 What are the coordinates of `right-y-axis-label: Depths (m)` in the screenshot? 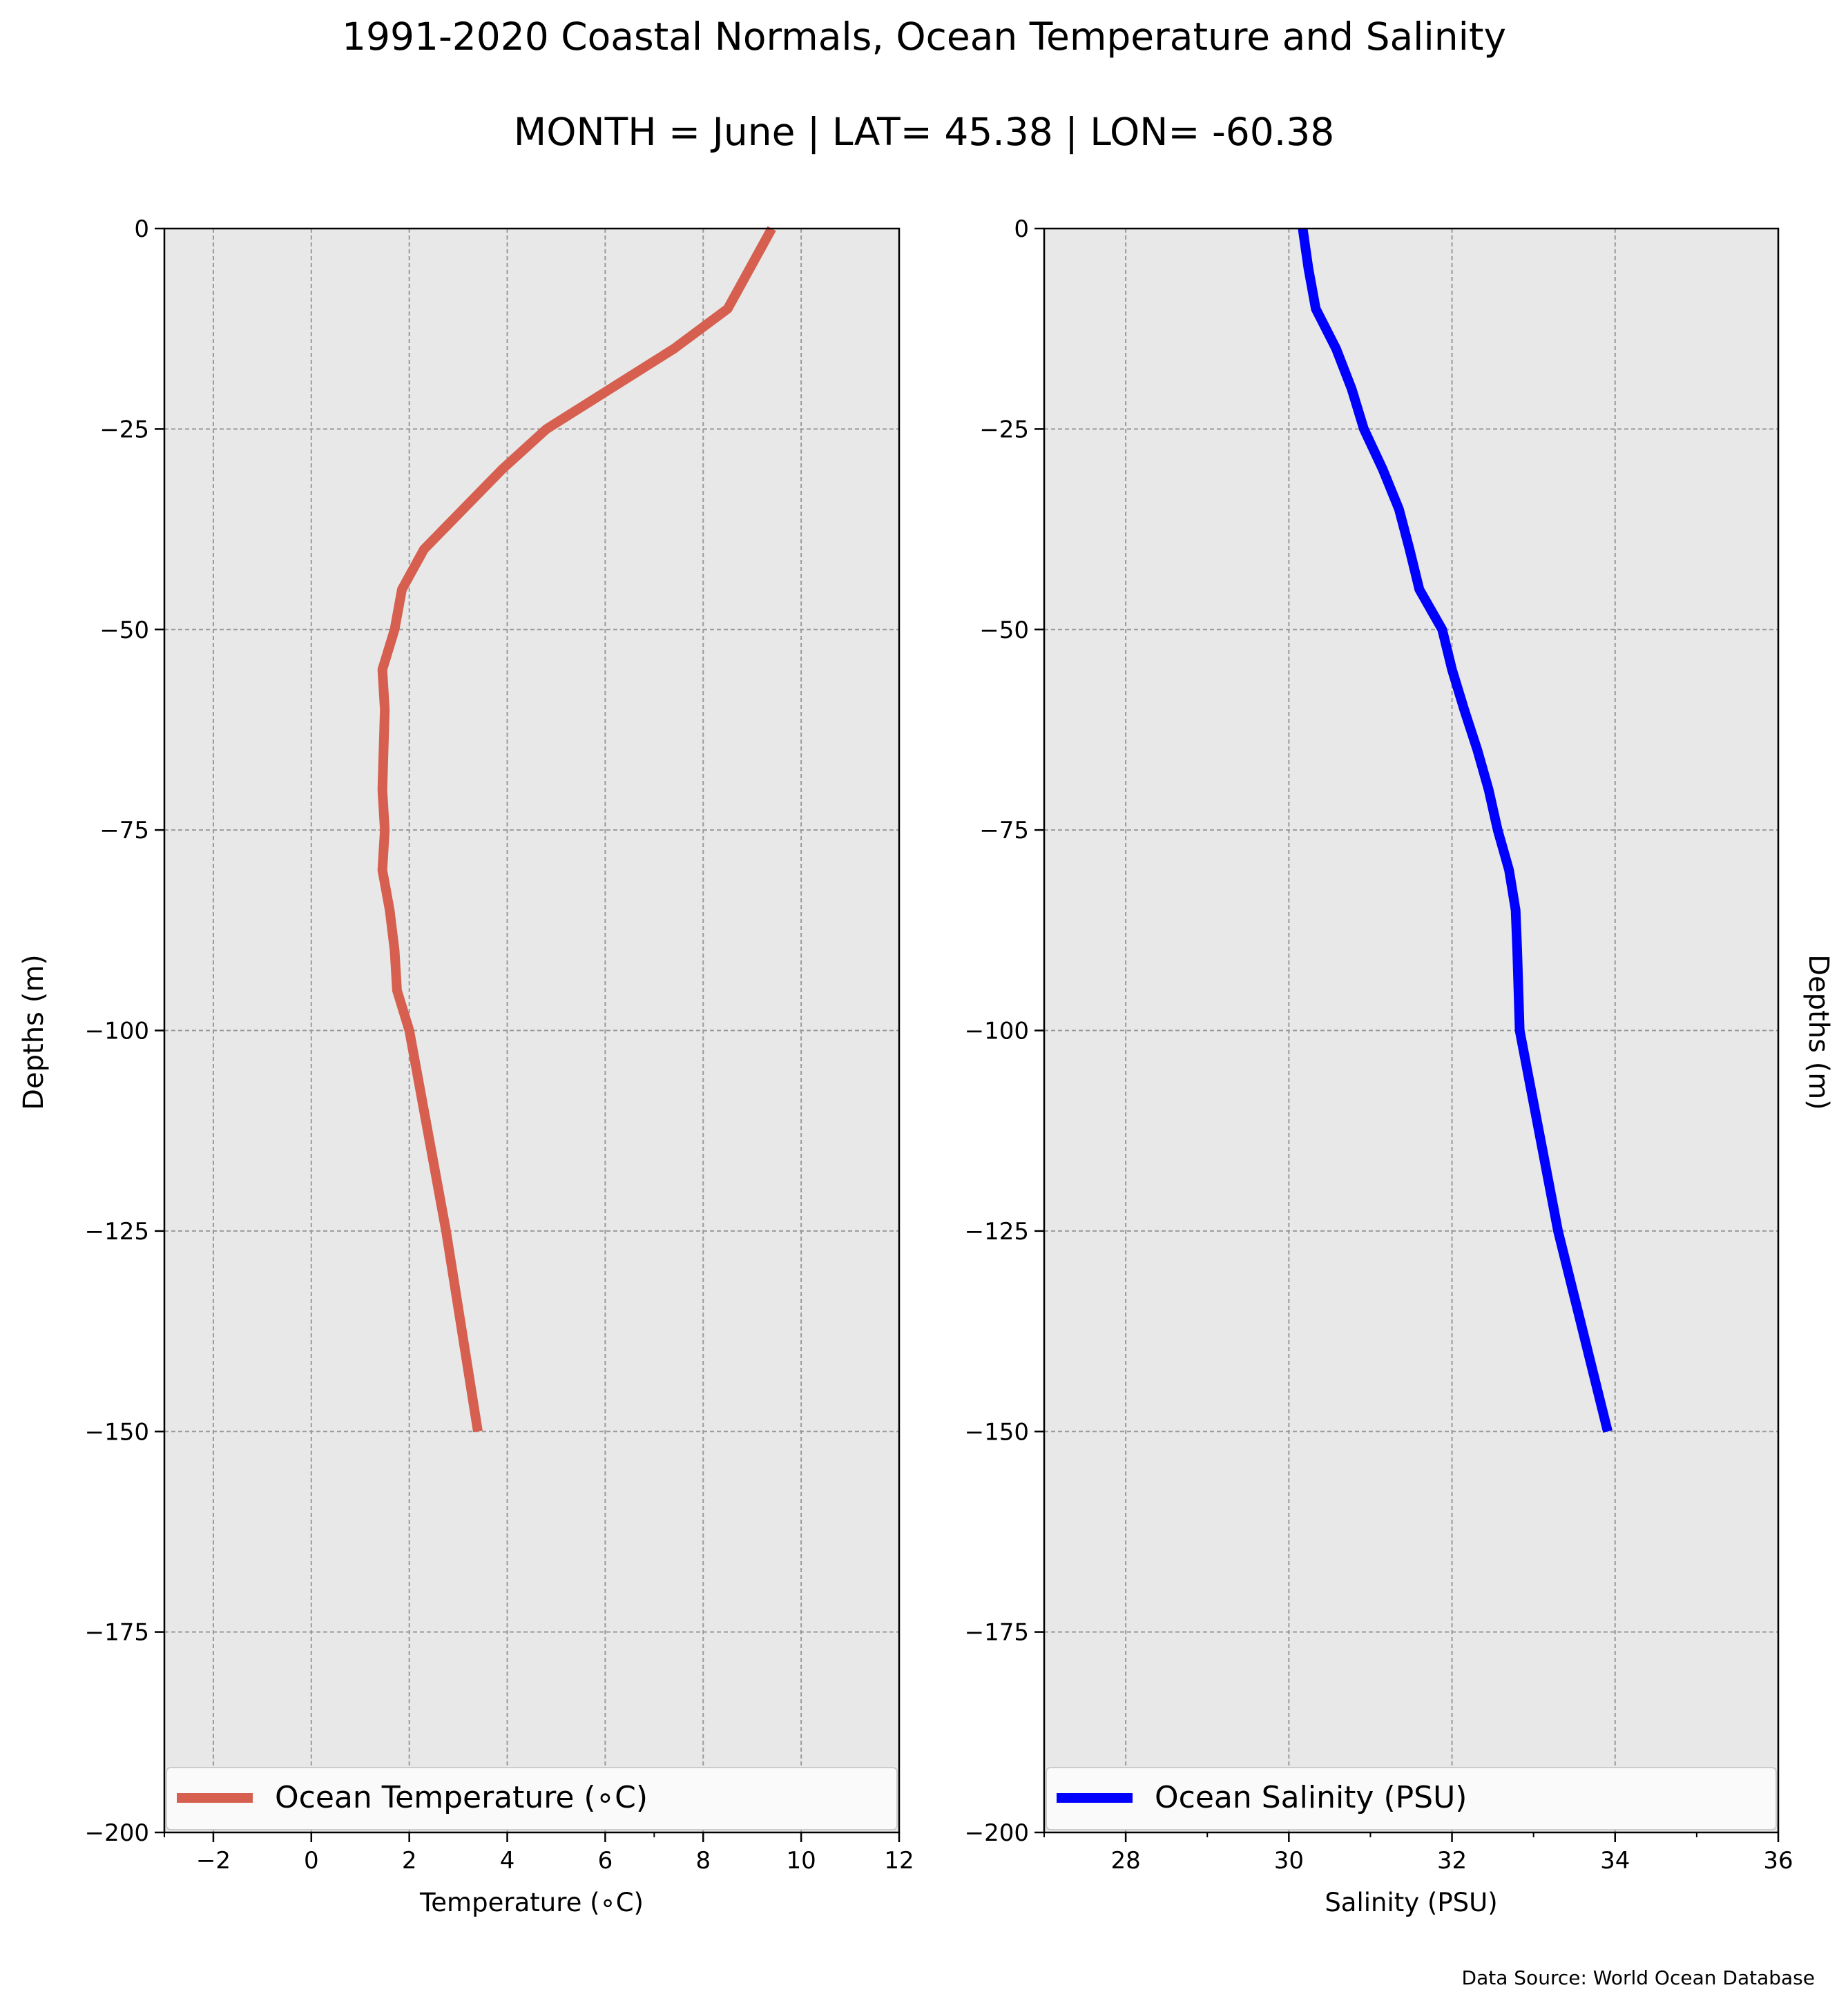 It's located at (1818, 1032).